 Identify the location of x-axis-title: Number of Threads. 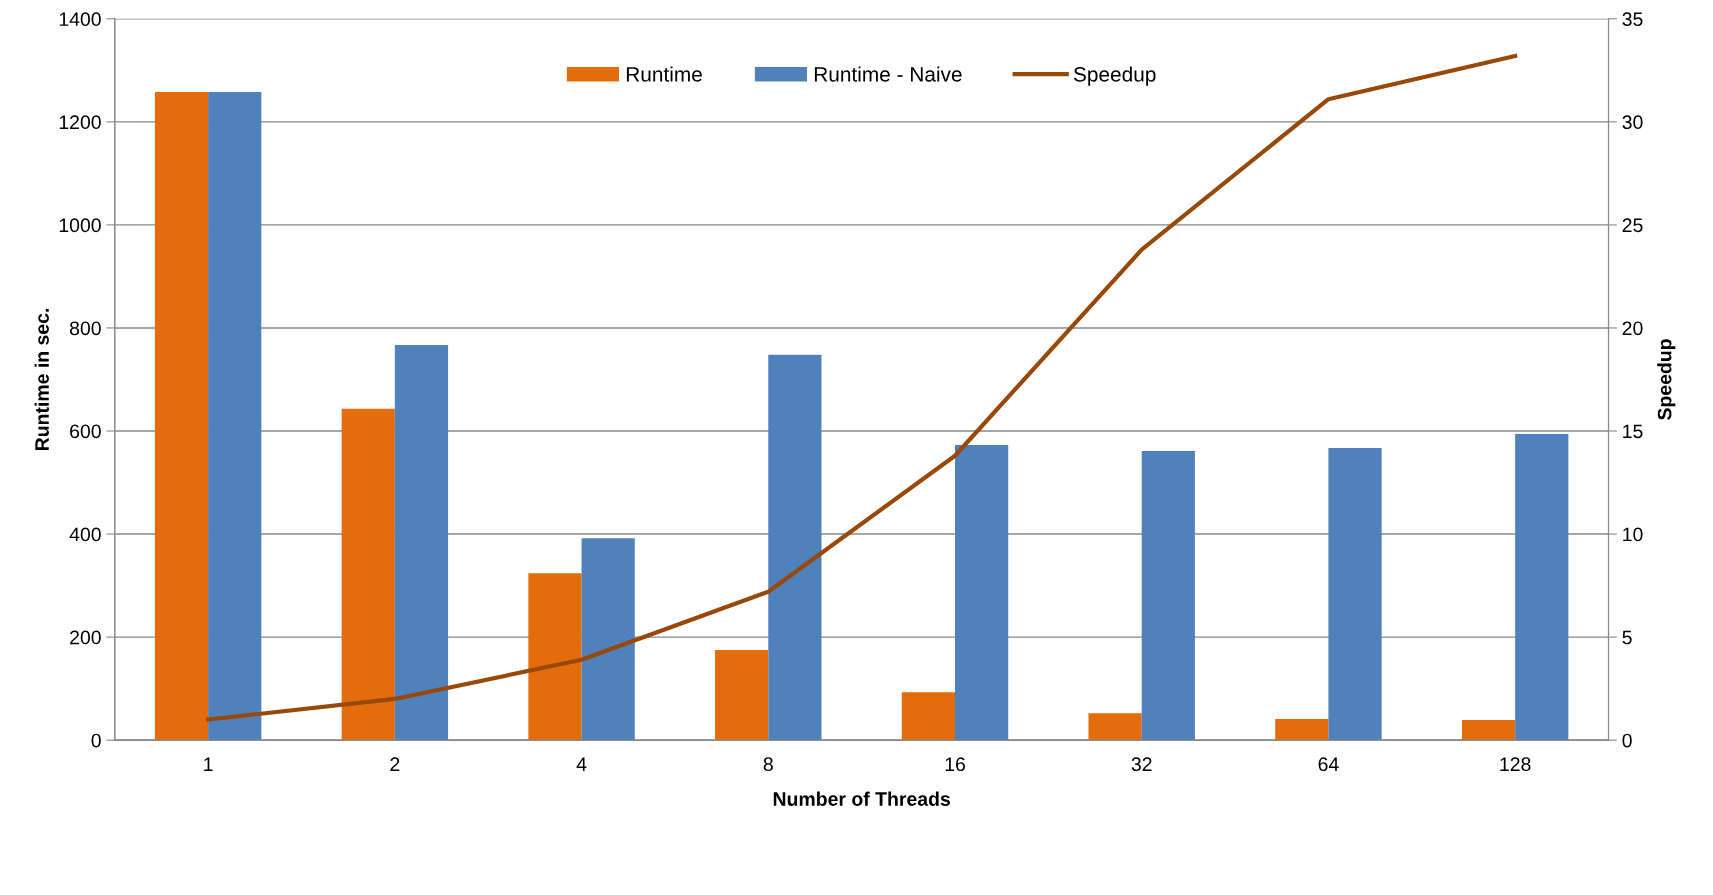
(861, 798).